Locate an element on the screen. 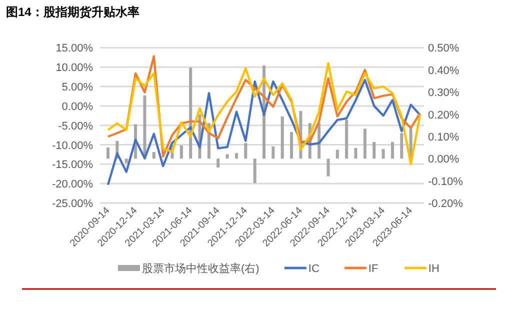 Image resolution: width=523 pixels, height=321 pixels. legend-label: IH is located at coordinates (434, 269).